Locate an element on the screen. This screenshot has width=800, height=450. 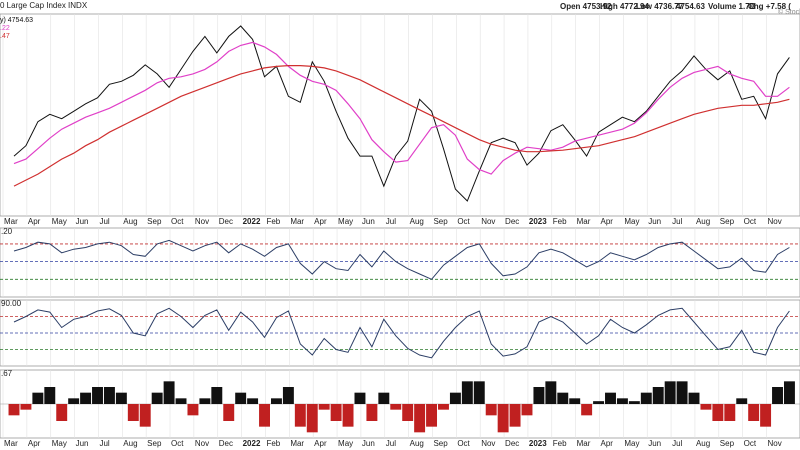
quote-field: Volume 1.7B is located at coordinates (732, 6).